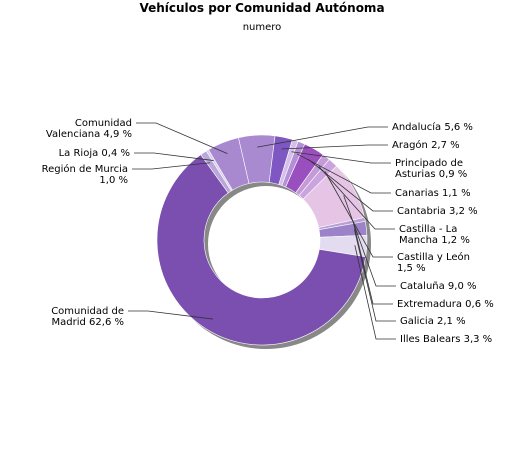 Image resolution: width=525 pixels, height=450 pixels. I want to click on label-comunidad-valenciana: Comunidad Valenciana 4,9 %, so click(89, 129).